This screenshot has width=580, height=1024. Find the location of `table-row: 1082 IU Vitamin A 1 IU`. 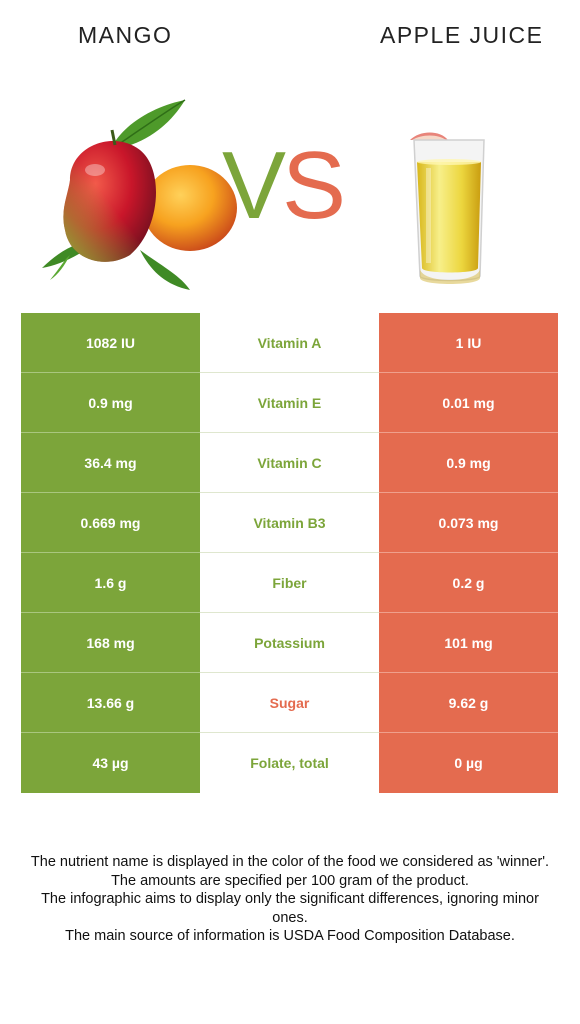

table-row: 1082 IU Vitamin A 1 IU is located at coordinates (289, 343).